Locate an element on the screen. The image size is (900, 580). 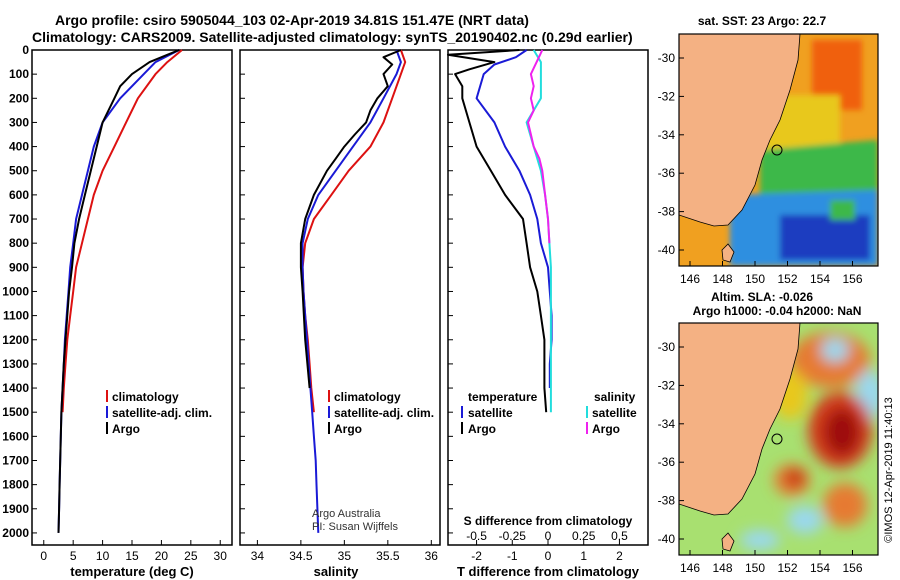
depth-tick-label: 900 is located at coordinates (19, 267).